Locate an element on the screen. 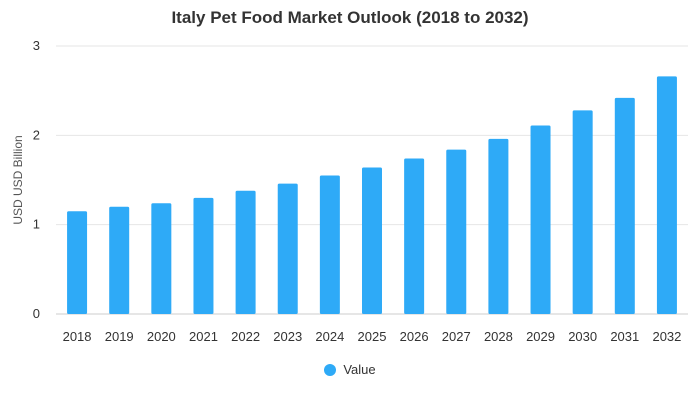 This screenshot has height=400, width=700. y-axis-title: USD USD Billion is located at coordinates (18, 179).